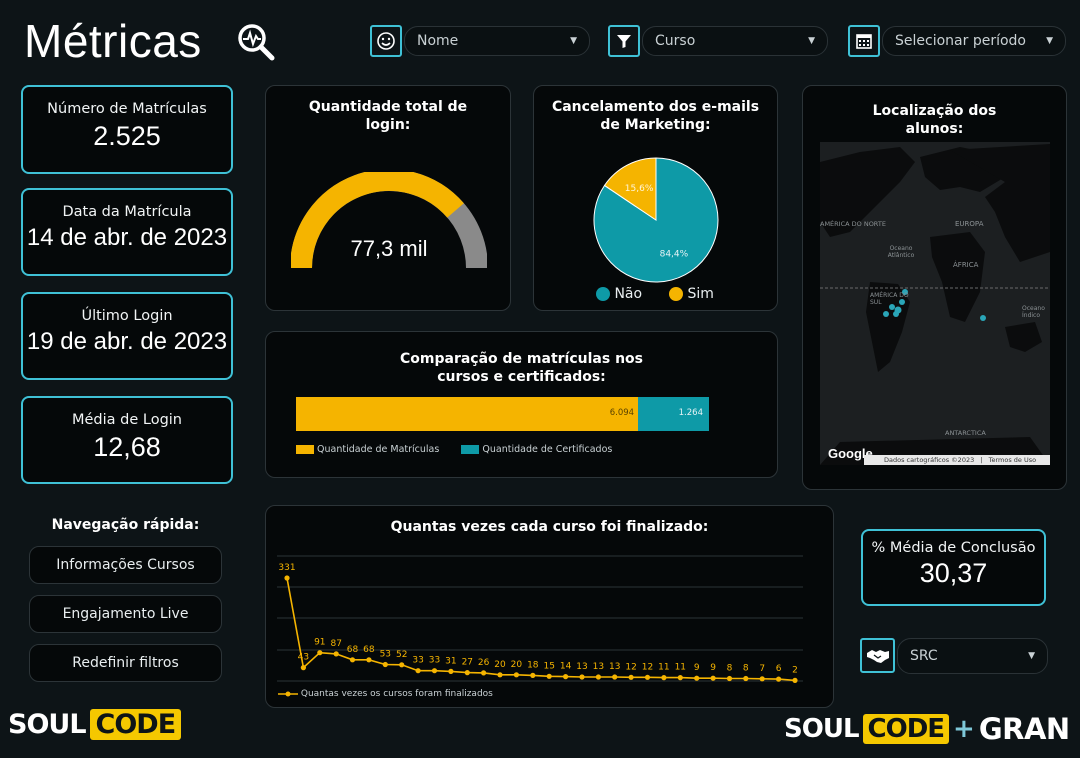 Image resolution: width=1080 pixels, height=758 pixels. I want to click on legend-label-enrollments: Quantidade de Matrículas, so click(378, 449).